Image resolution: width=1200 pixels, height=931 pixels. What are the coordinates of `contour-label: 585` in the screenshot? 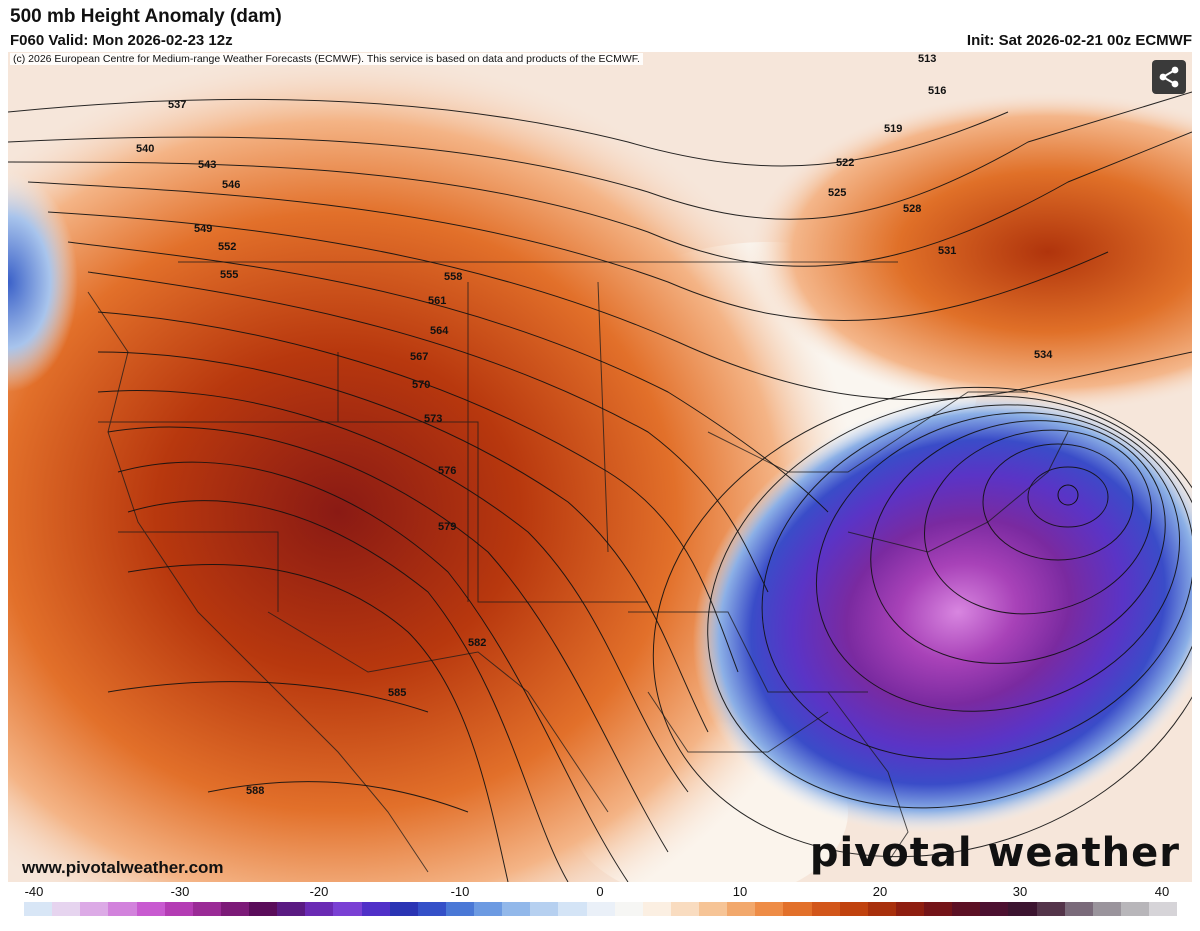 It's located at (397, 693).